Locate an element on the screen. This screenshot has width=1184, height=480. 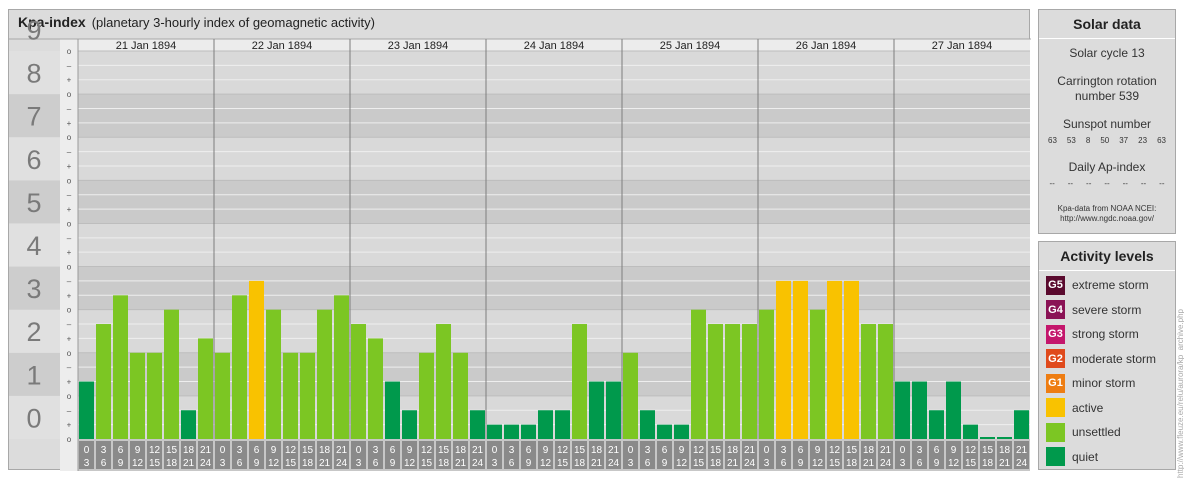
legend-swatch is located at coordinates (1055, 432).